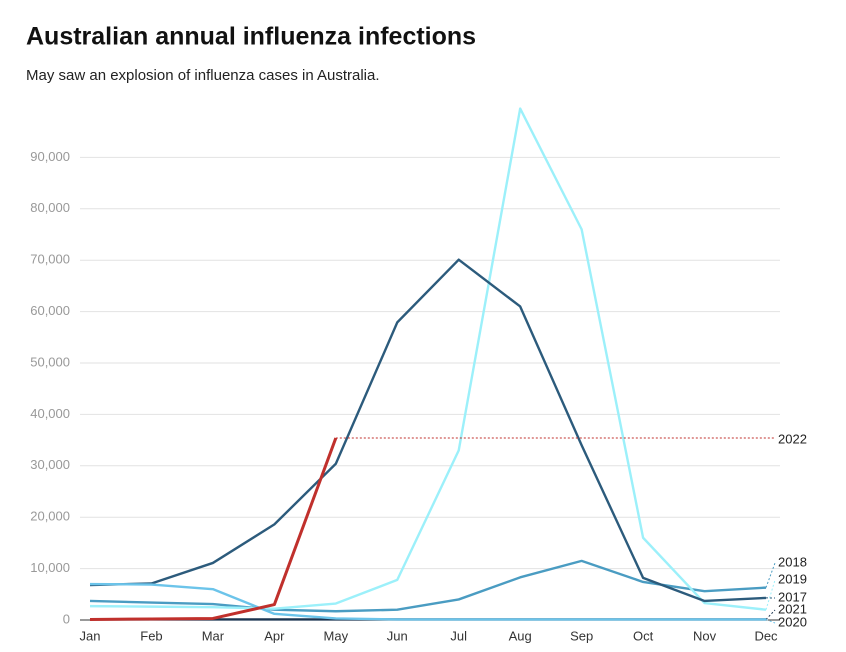 The width and height of the screenshot is (846, 652). Describe the element at coordinates (792, 561) in the screenshot. I see `series-label: 2018` at that location.